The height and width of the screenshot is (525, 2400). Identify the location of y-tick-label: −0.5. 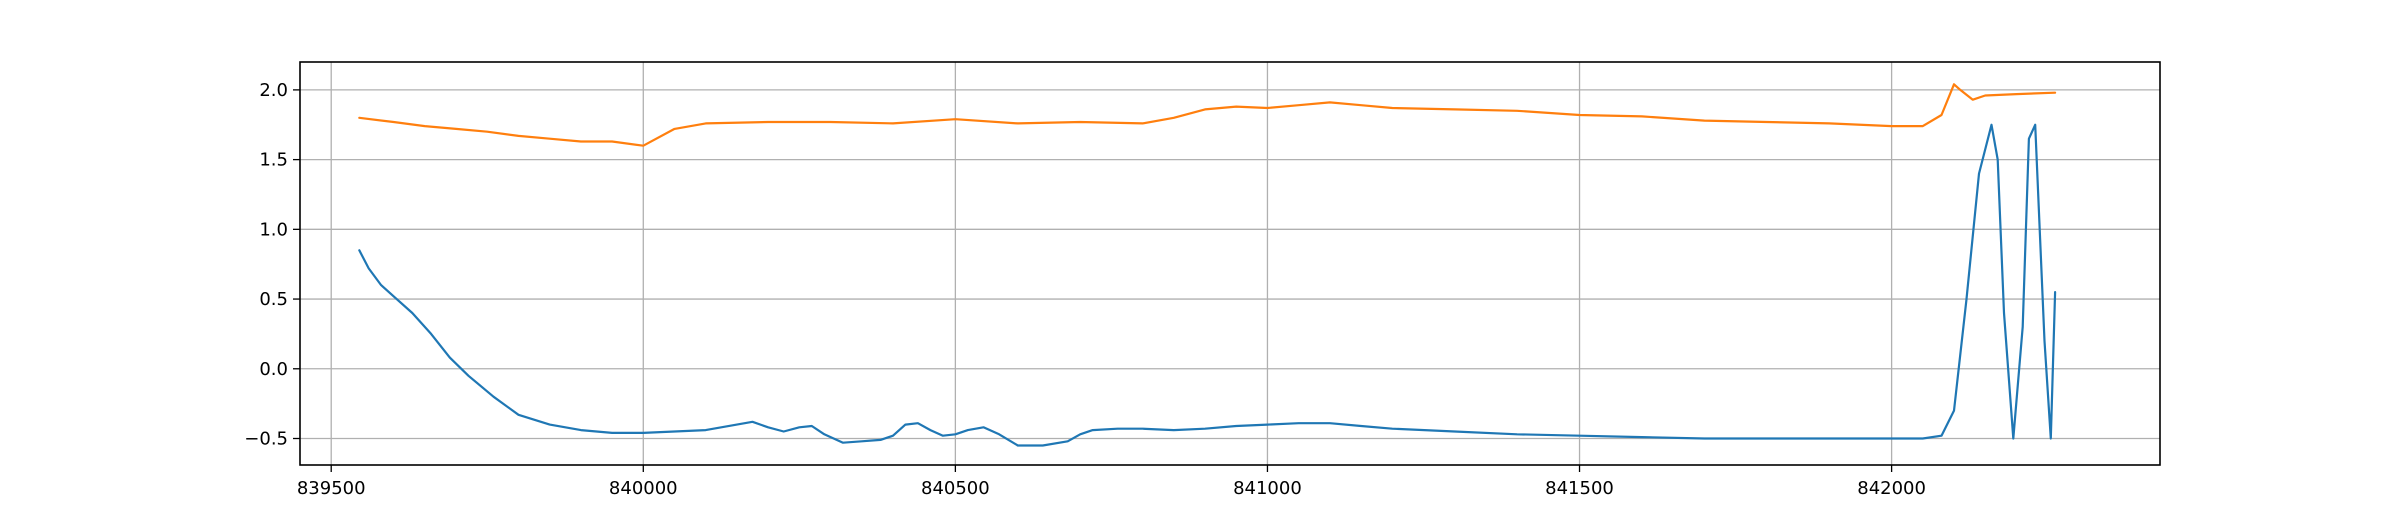
(266, 439).